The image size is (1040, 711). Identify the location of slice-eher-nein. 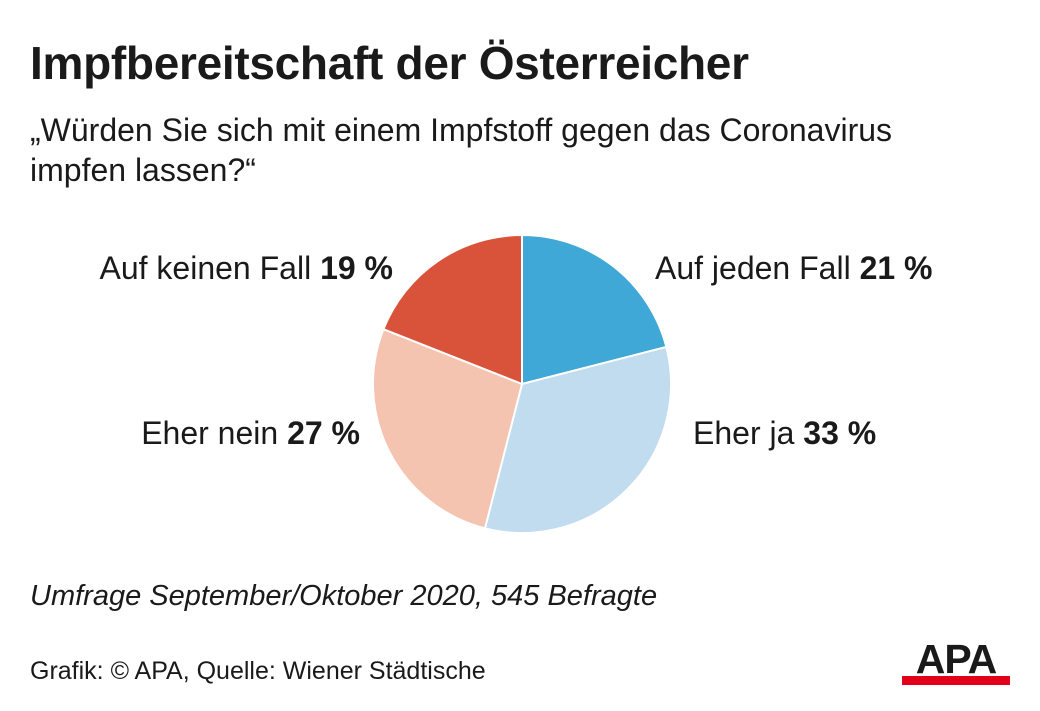
(448, 428).